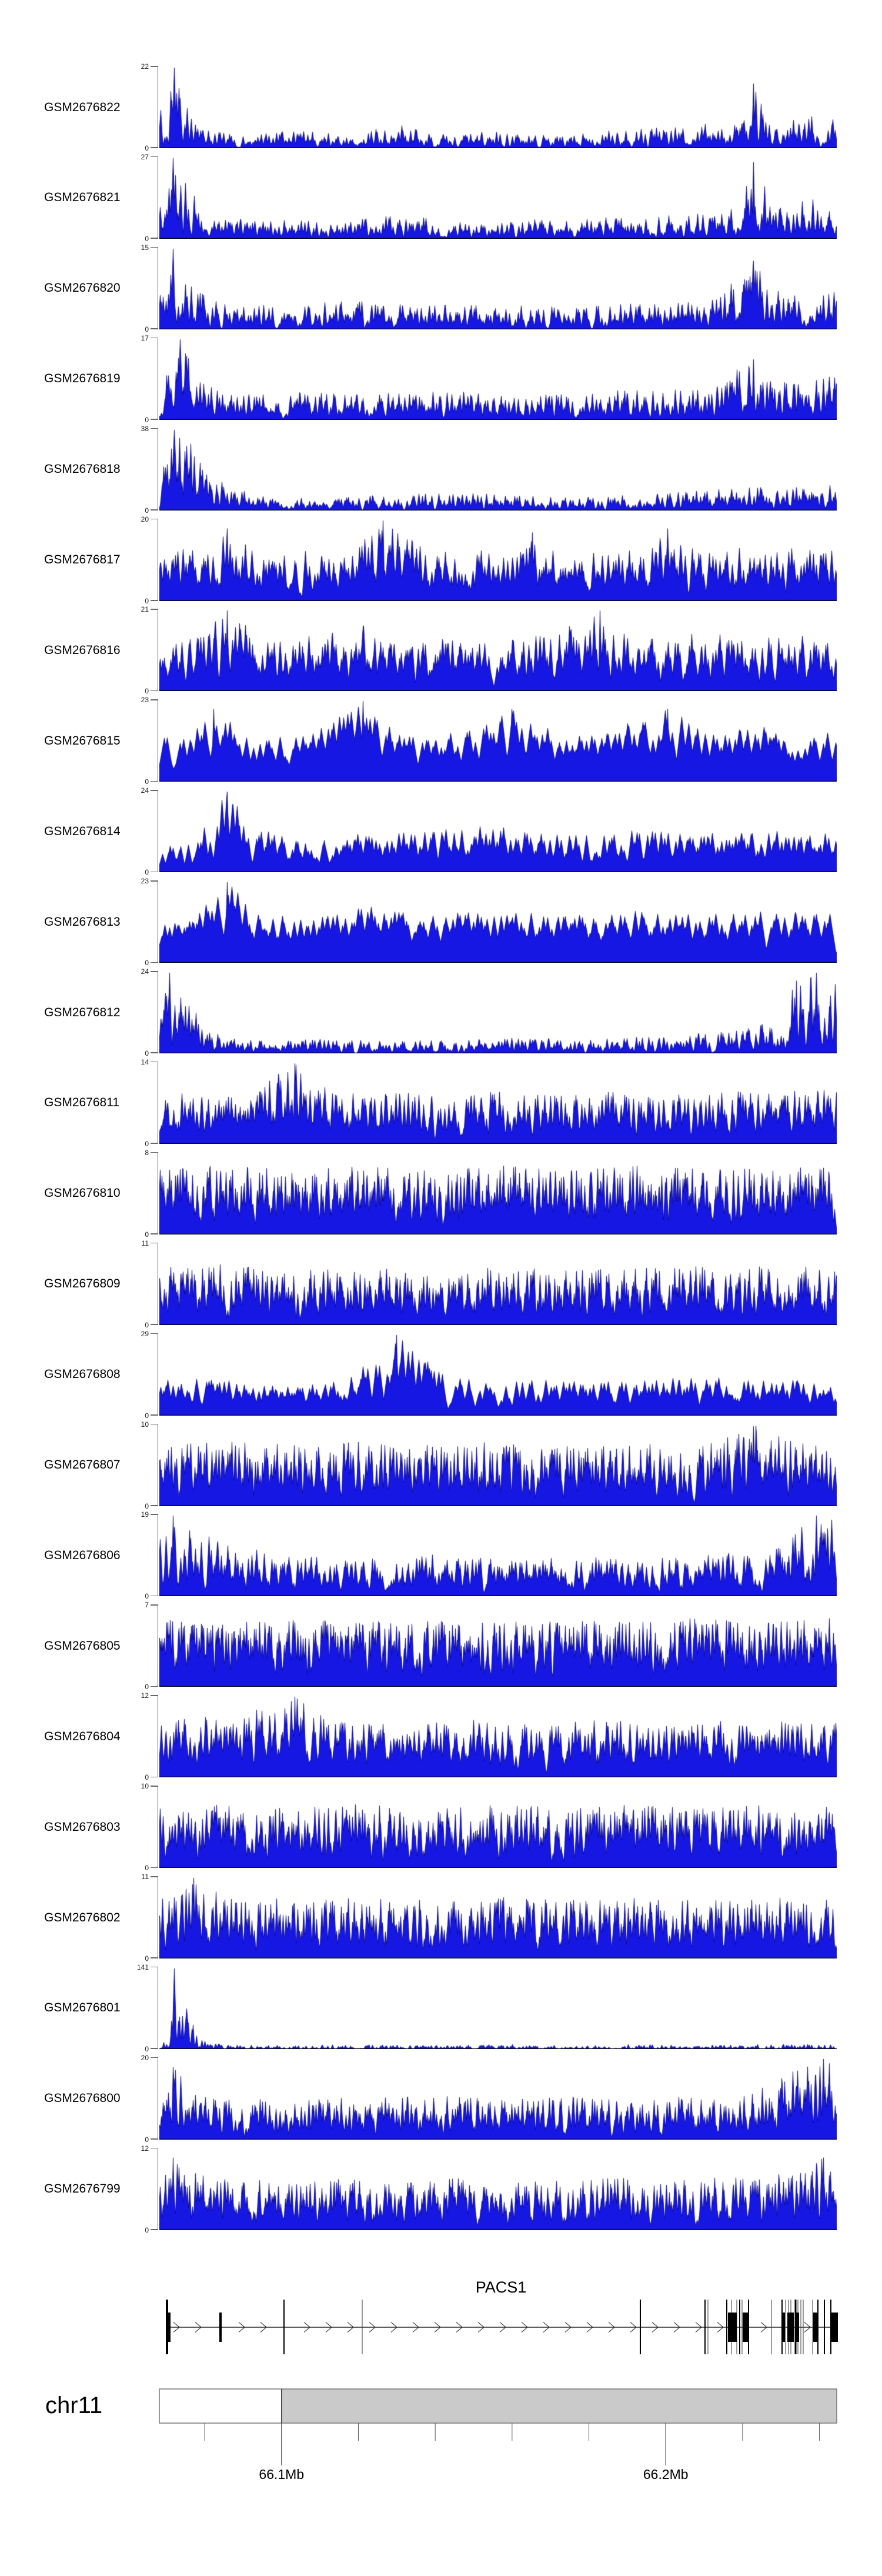 This screenshot has height=2576, width=882. I want to click on y-axis-max-label: 12, so click(145, 2148).